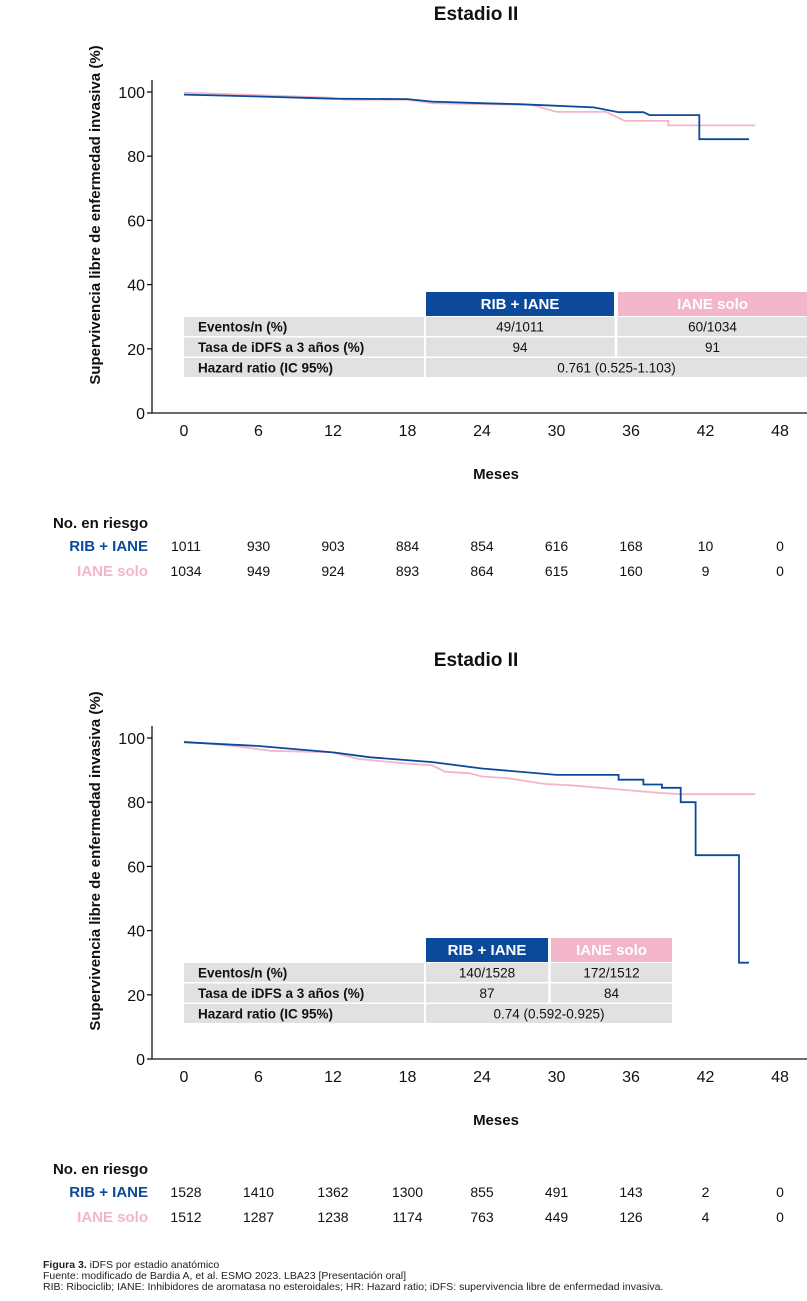  What do you see at coordinates (482, 571) in the screenshot?
I see `risk-value: 864` at bounding box center [482, 571].